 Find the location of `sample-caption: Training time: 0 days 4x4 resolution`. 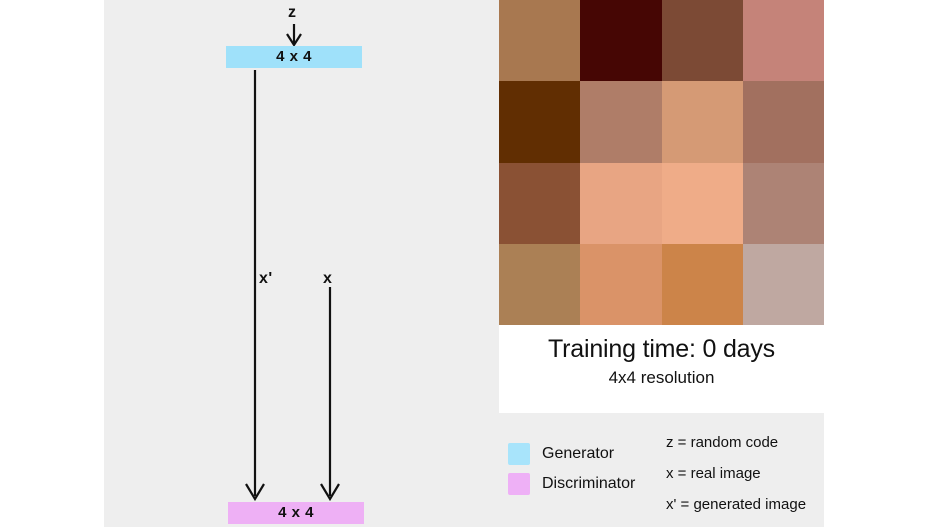

sample-caption: Training time: 0 days 4x4 resolution is located at coordinates (661, 361).